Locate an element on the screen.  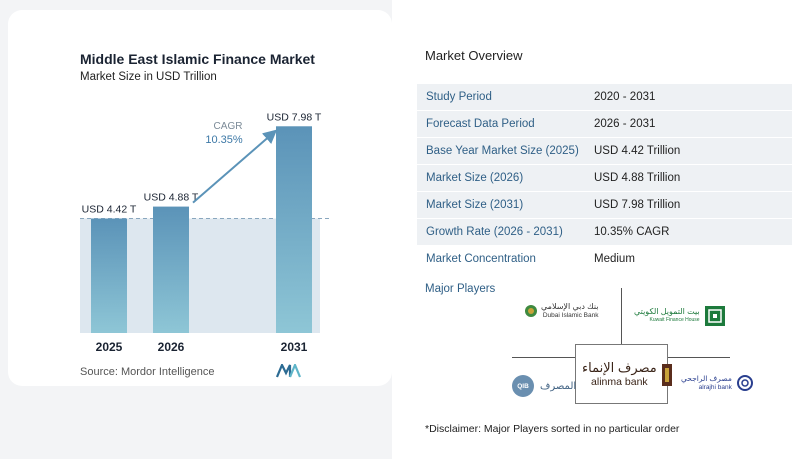
row-value: Medium is located at coordinates (614, 259).